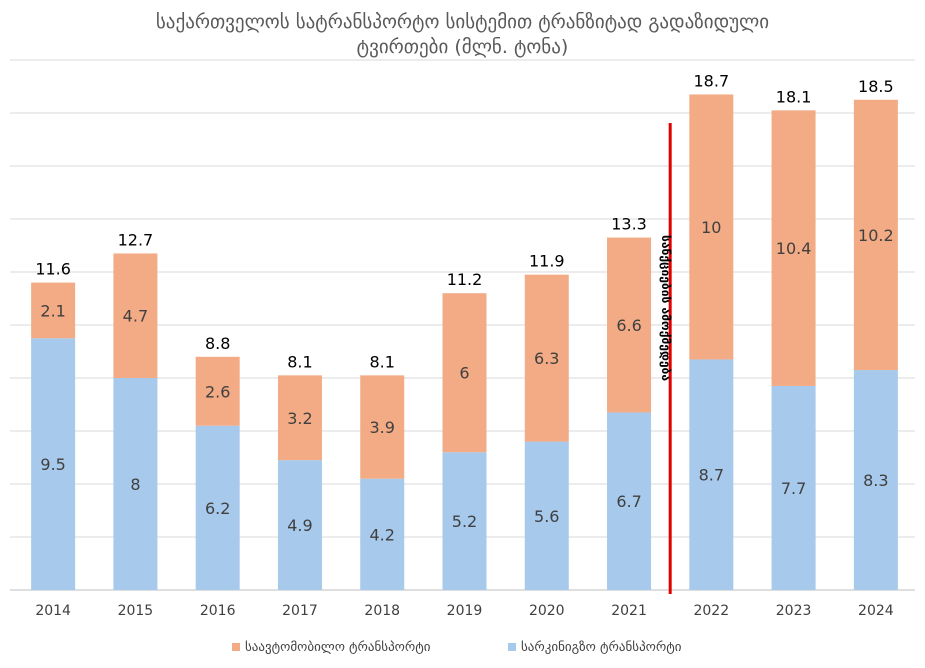  I want to click on total-label: 18.5, so click(876, 86).